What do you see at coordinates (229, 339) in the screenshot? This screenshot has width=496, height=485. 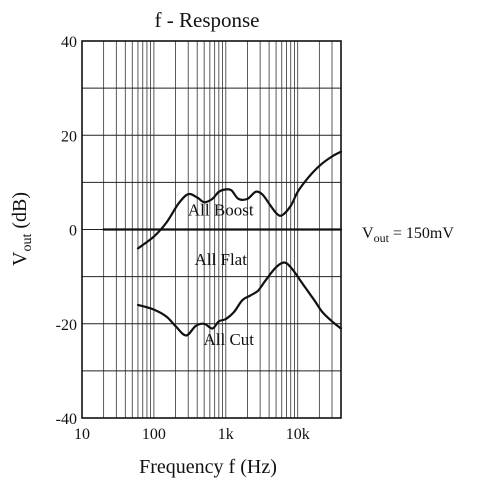 I see `curve-label-all-cut: All Cut` at bounding box center [229, 339].